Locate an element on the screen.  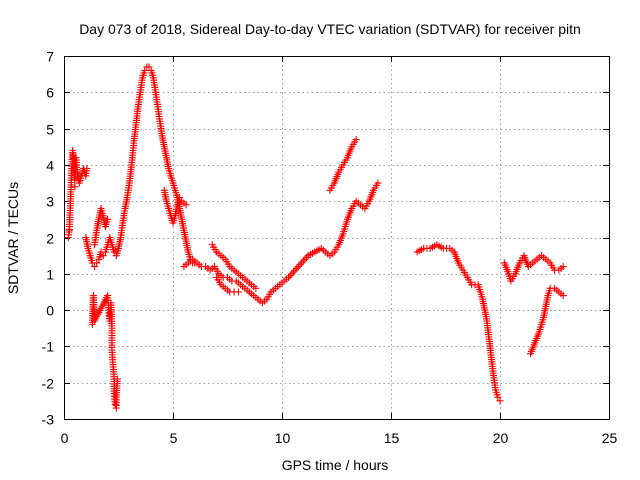
series-upper_arc is located at coordinates (343, 164).